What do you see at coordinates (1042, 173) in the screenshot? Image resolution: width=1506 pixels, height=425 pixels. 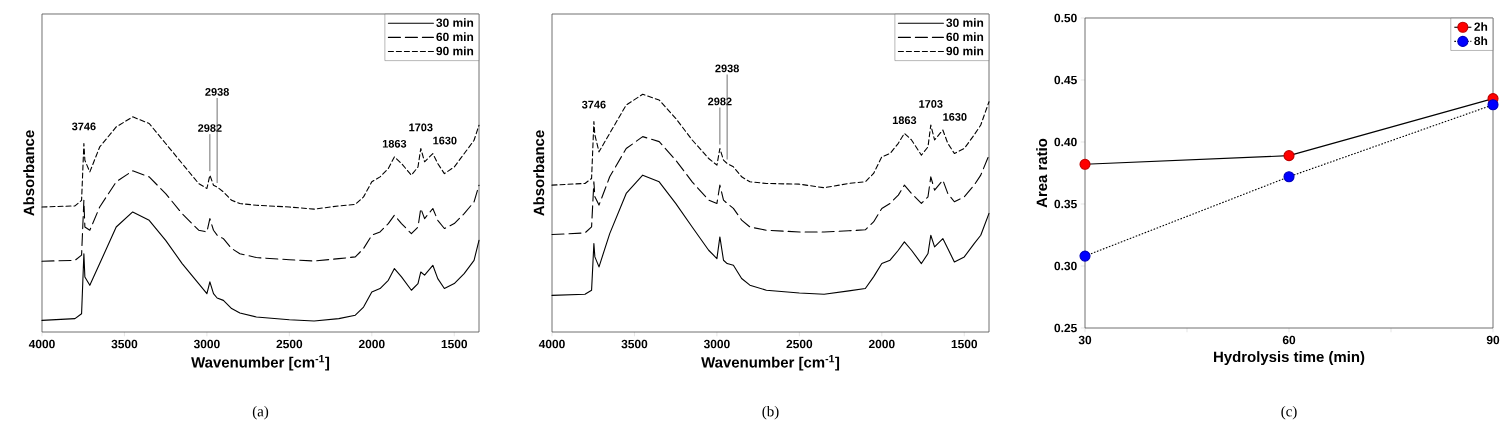 I see `y-axis-title: Area ratio` at bounding box center [1042, 173].